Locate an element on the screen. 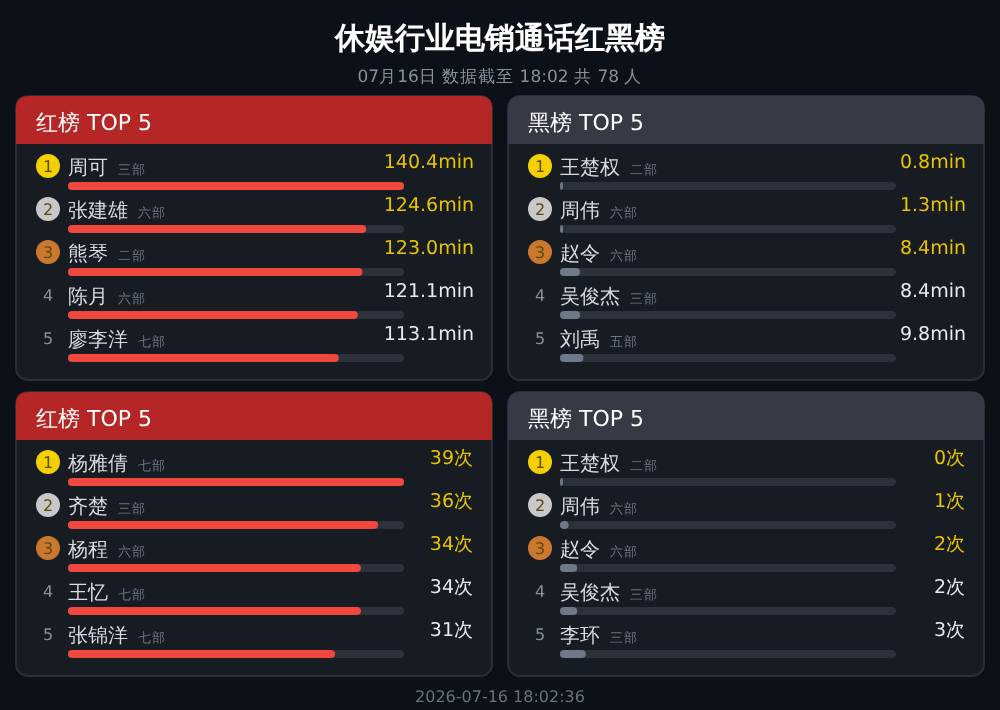 This screenshot has width=1000, height=710. text: 07月16日 数据截至 18:02 共 78 人 is located at coordinates (500, 77).